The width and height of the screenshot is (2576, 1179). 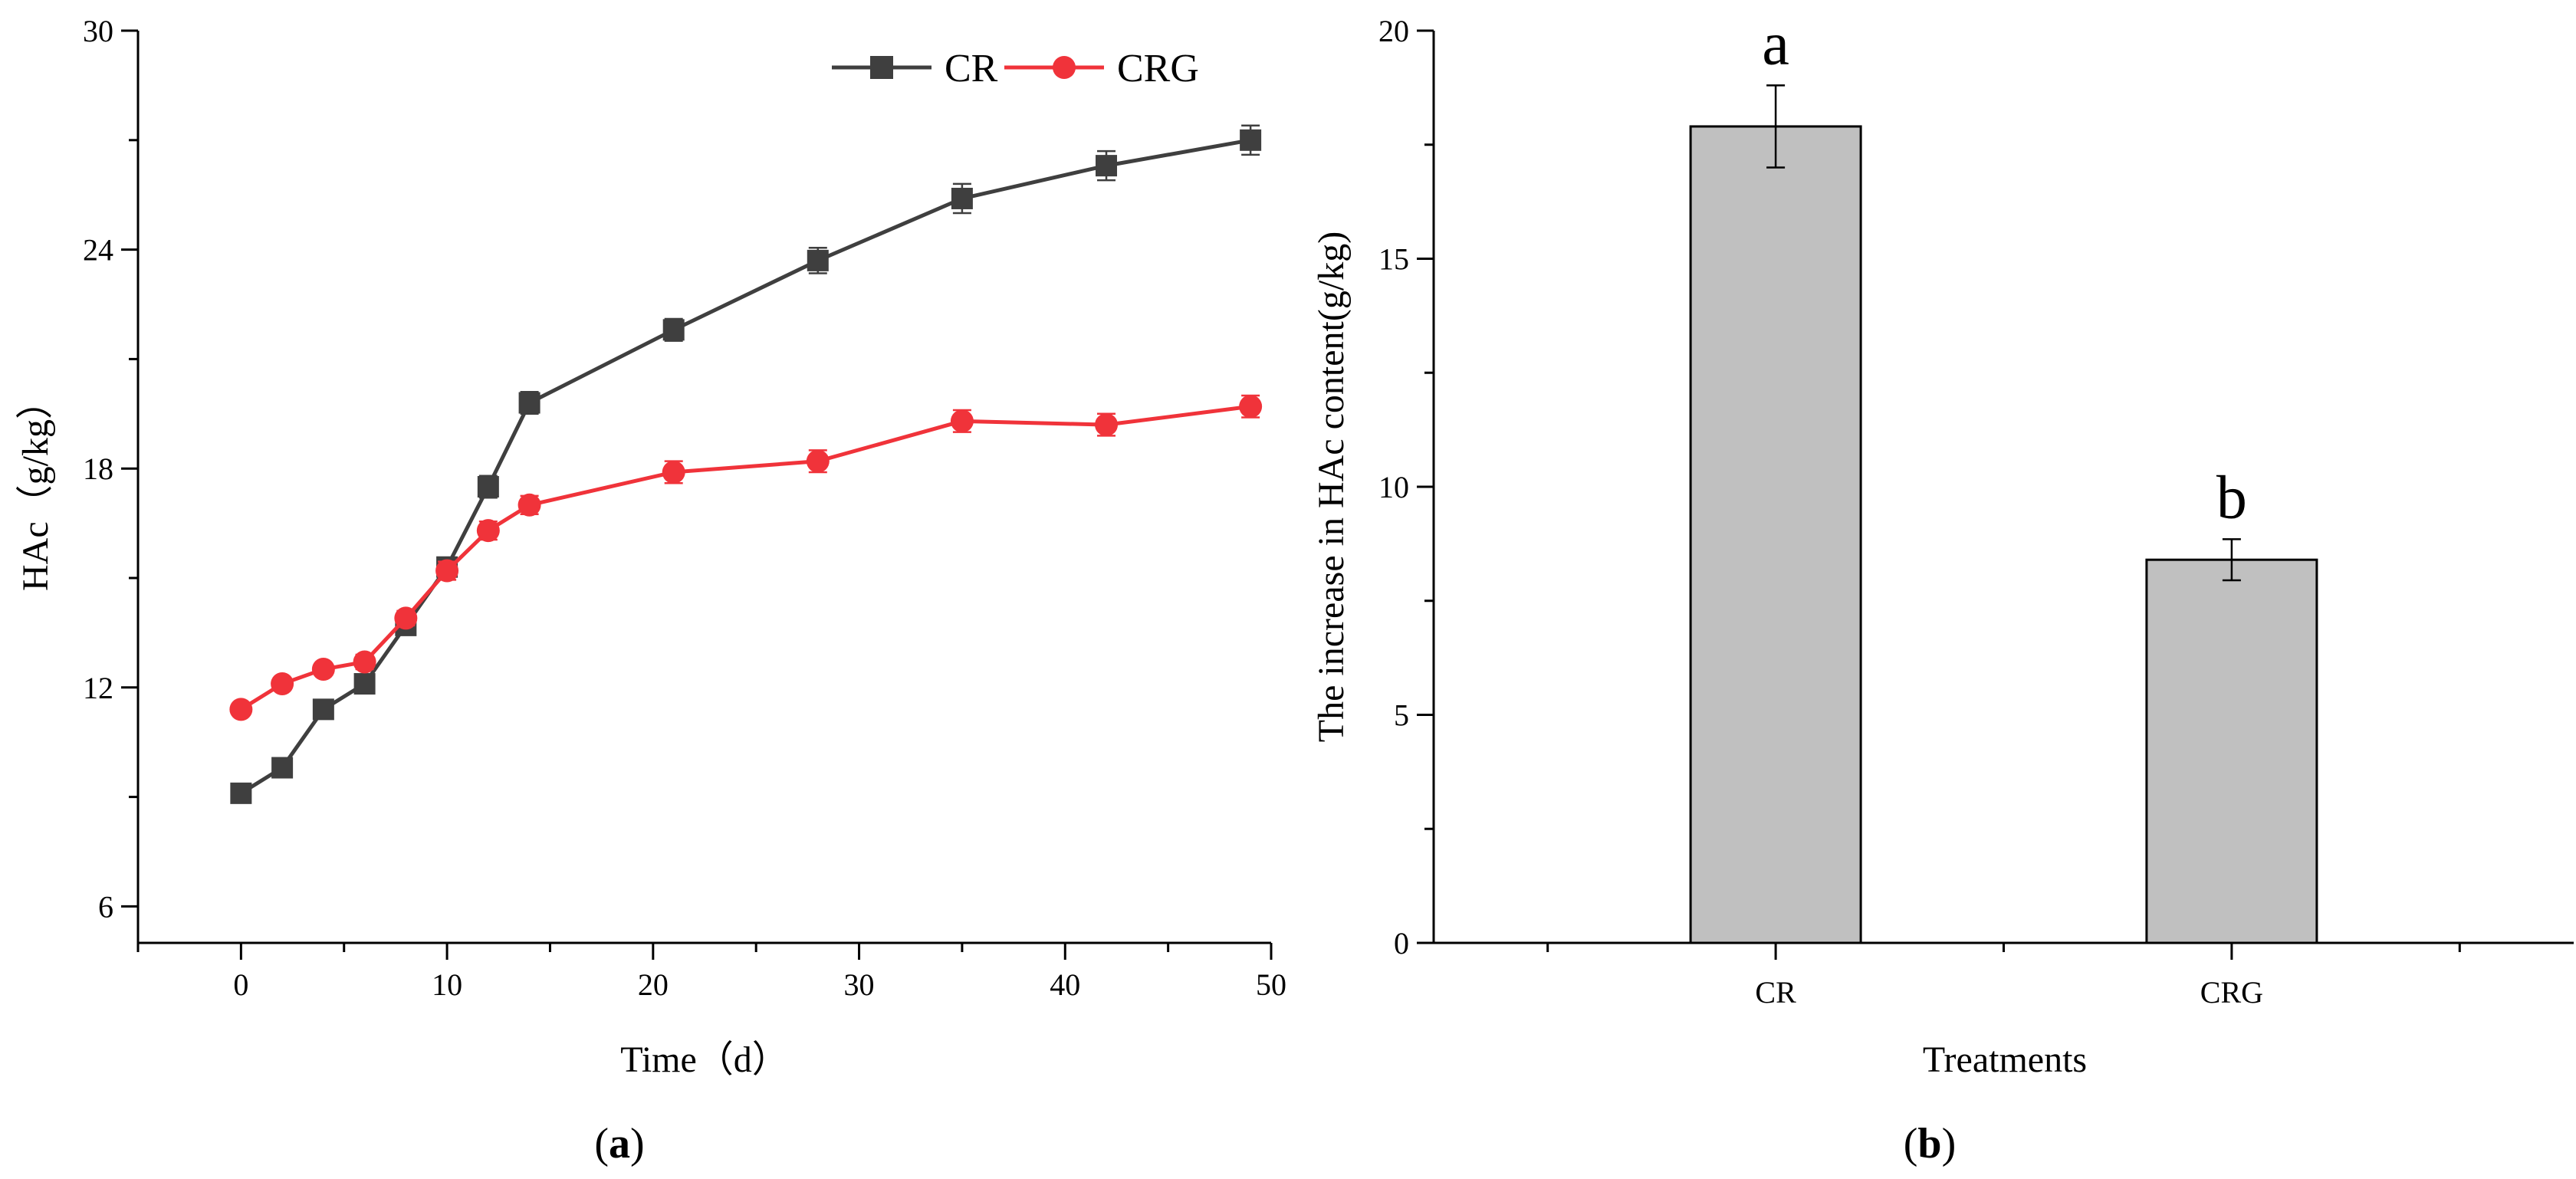 I want to click on panel-a-x-axis-title: Time（d）, so click(x=704, y=1059).